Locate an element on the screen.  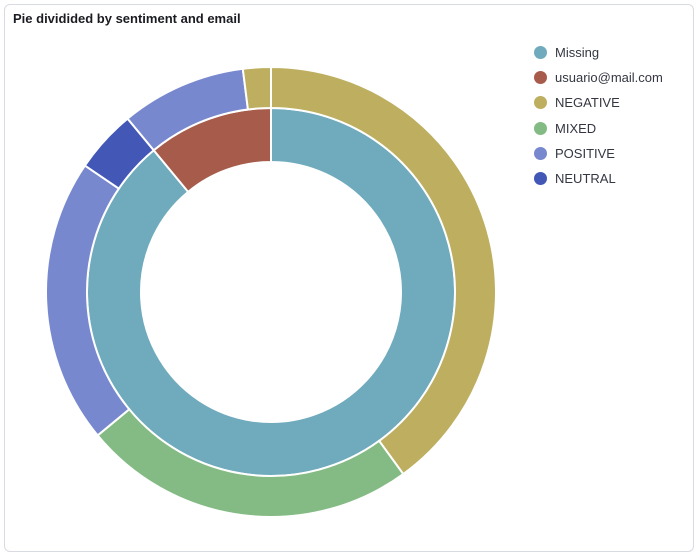
legend-label: usuario@mail.com is located at coordinates (609, 78).